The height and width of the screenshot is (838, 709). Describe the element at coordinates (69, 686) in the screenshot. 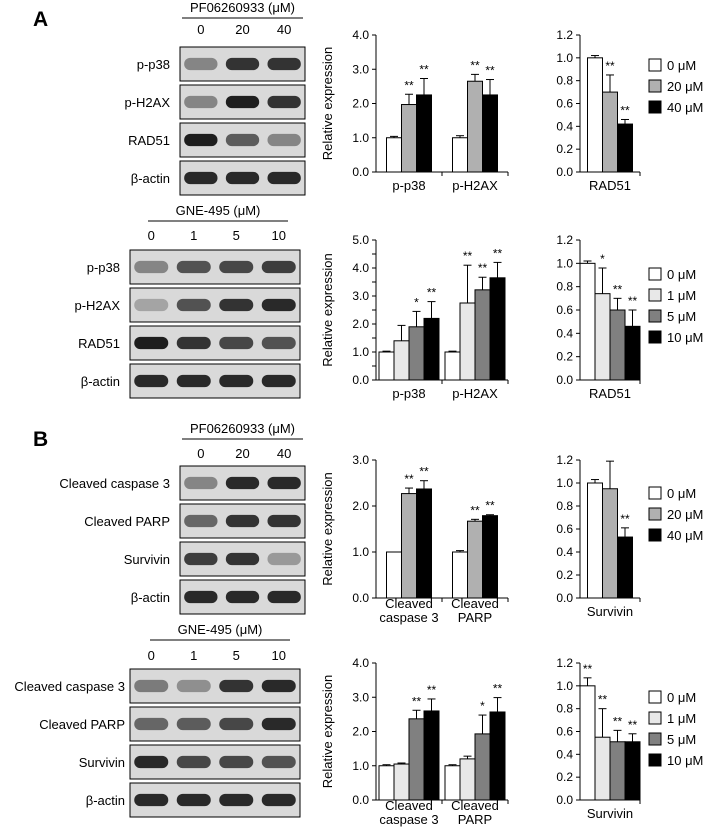

I see `blot-row-label: Cleaved caspase 3` at that location.